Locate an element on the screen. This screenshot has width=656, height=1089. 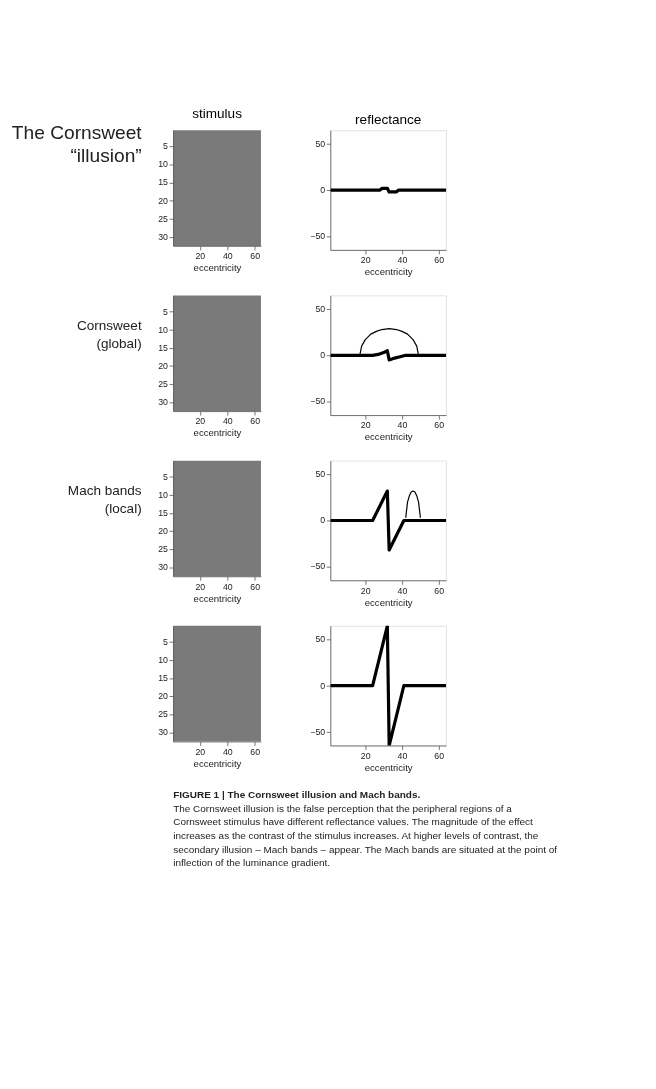
y-axis-title: Mach bands (local) is located at coordinates (104, 499).